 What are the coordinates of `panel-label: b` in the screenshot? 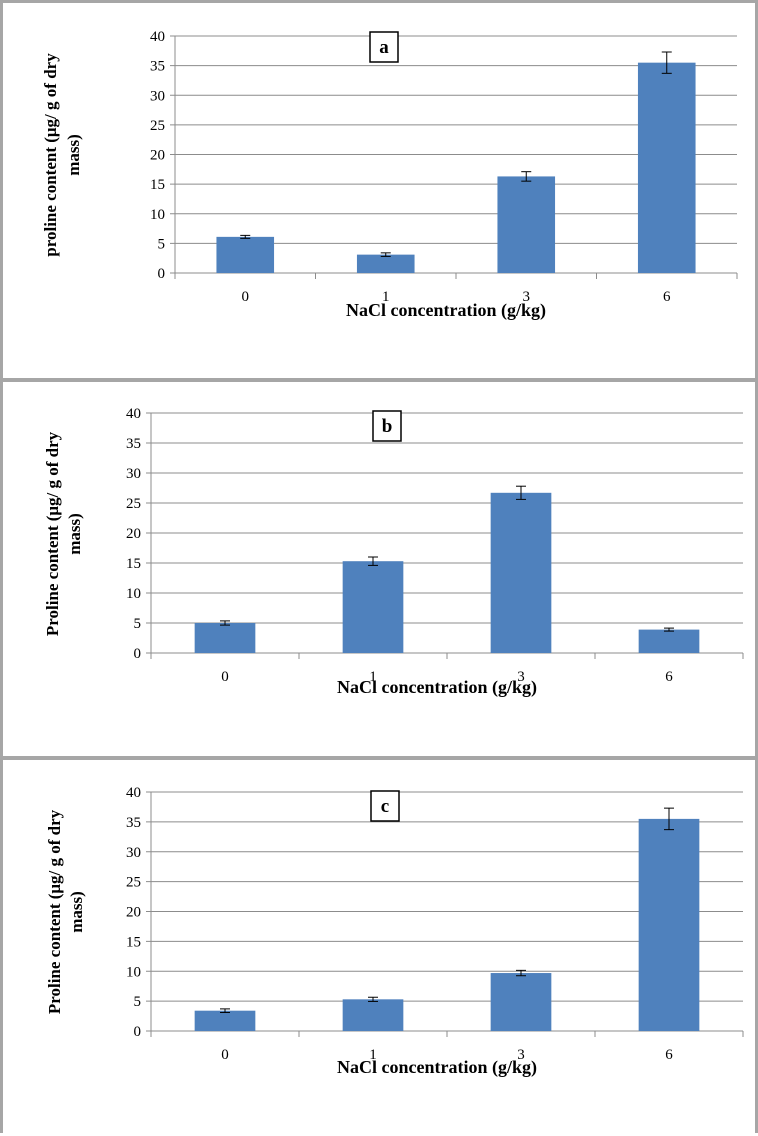 It's located at (387, 426).